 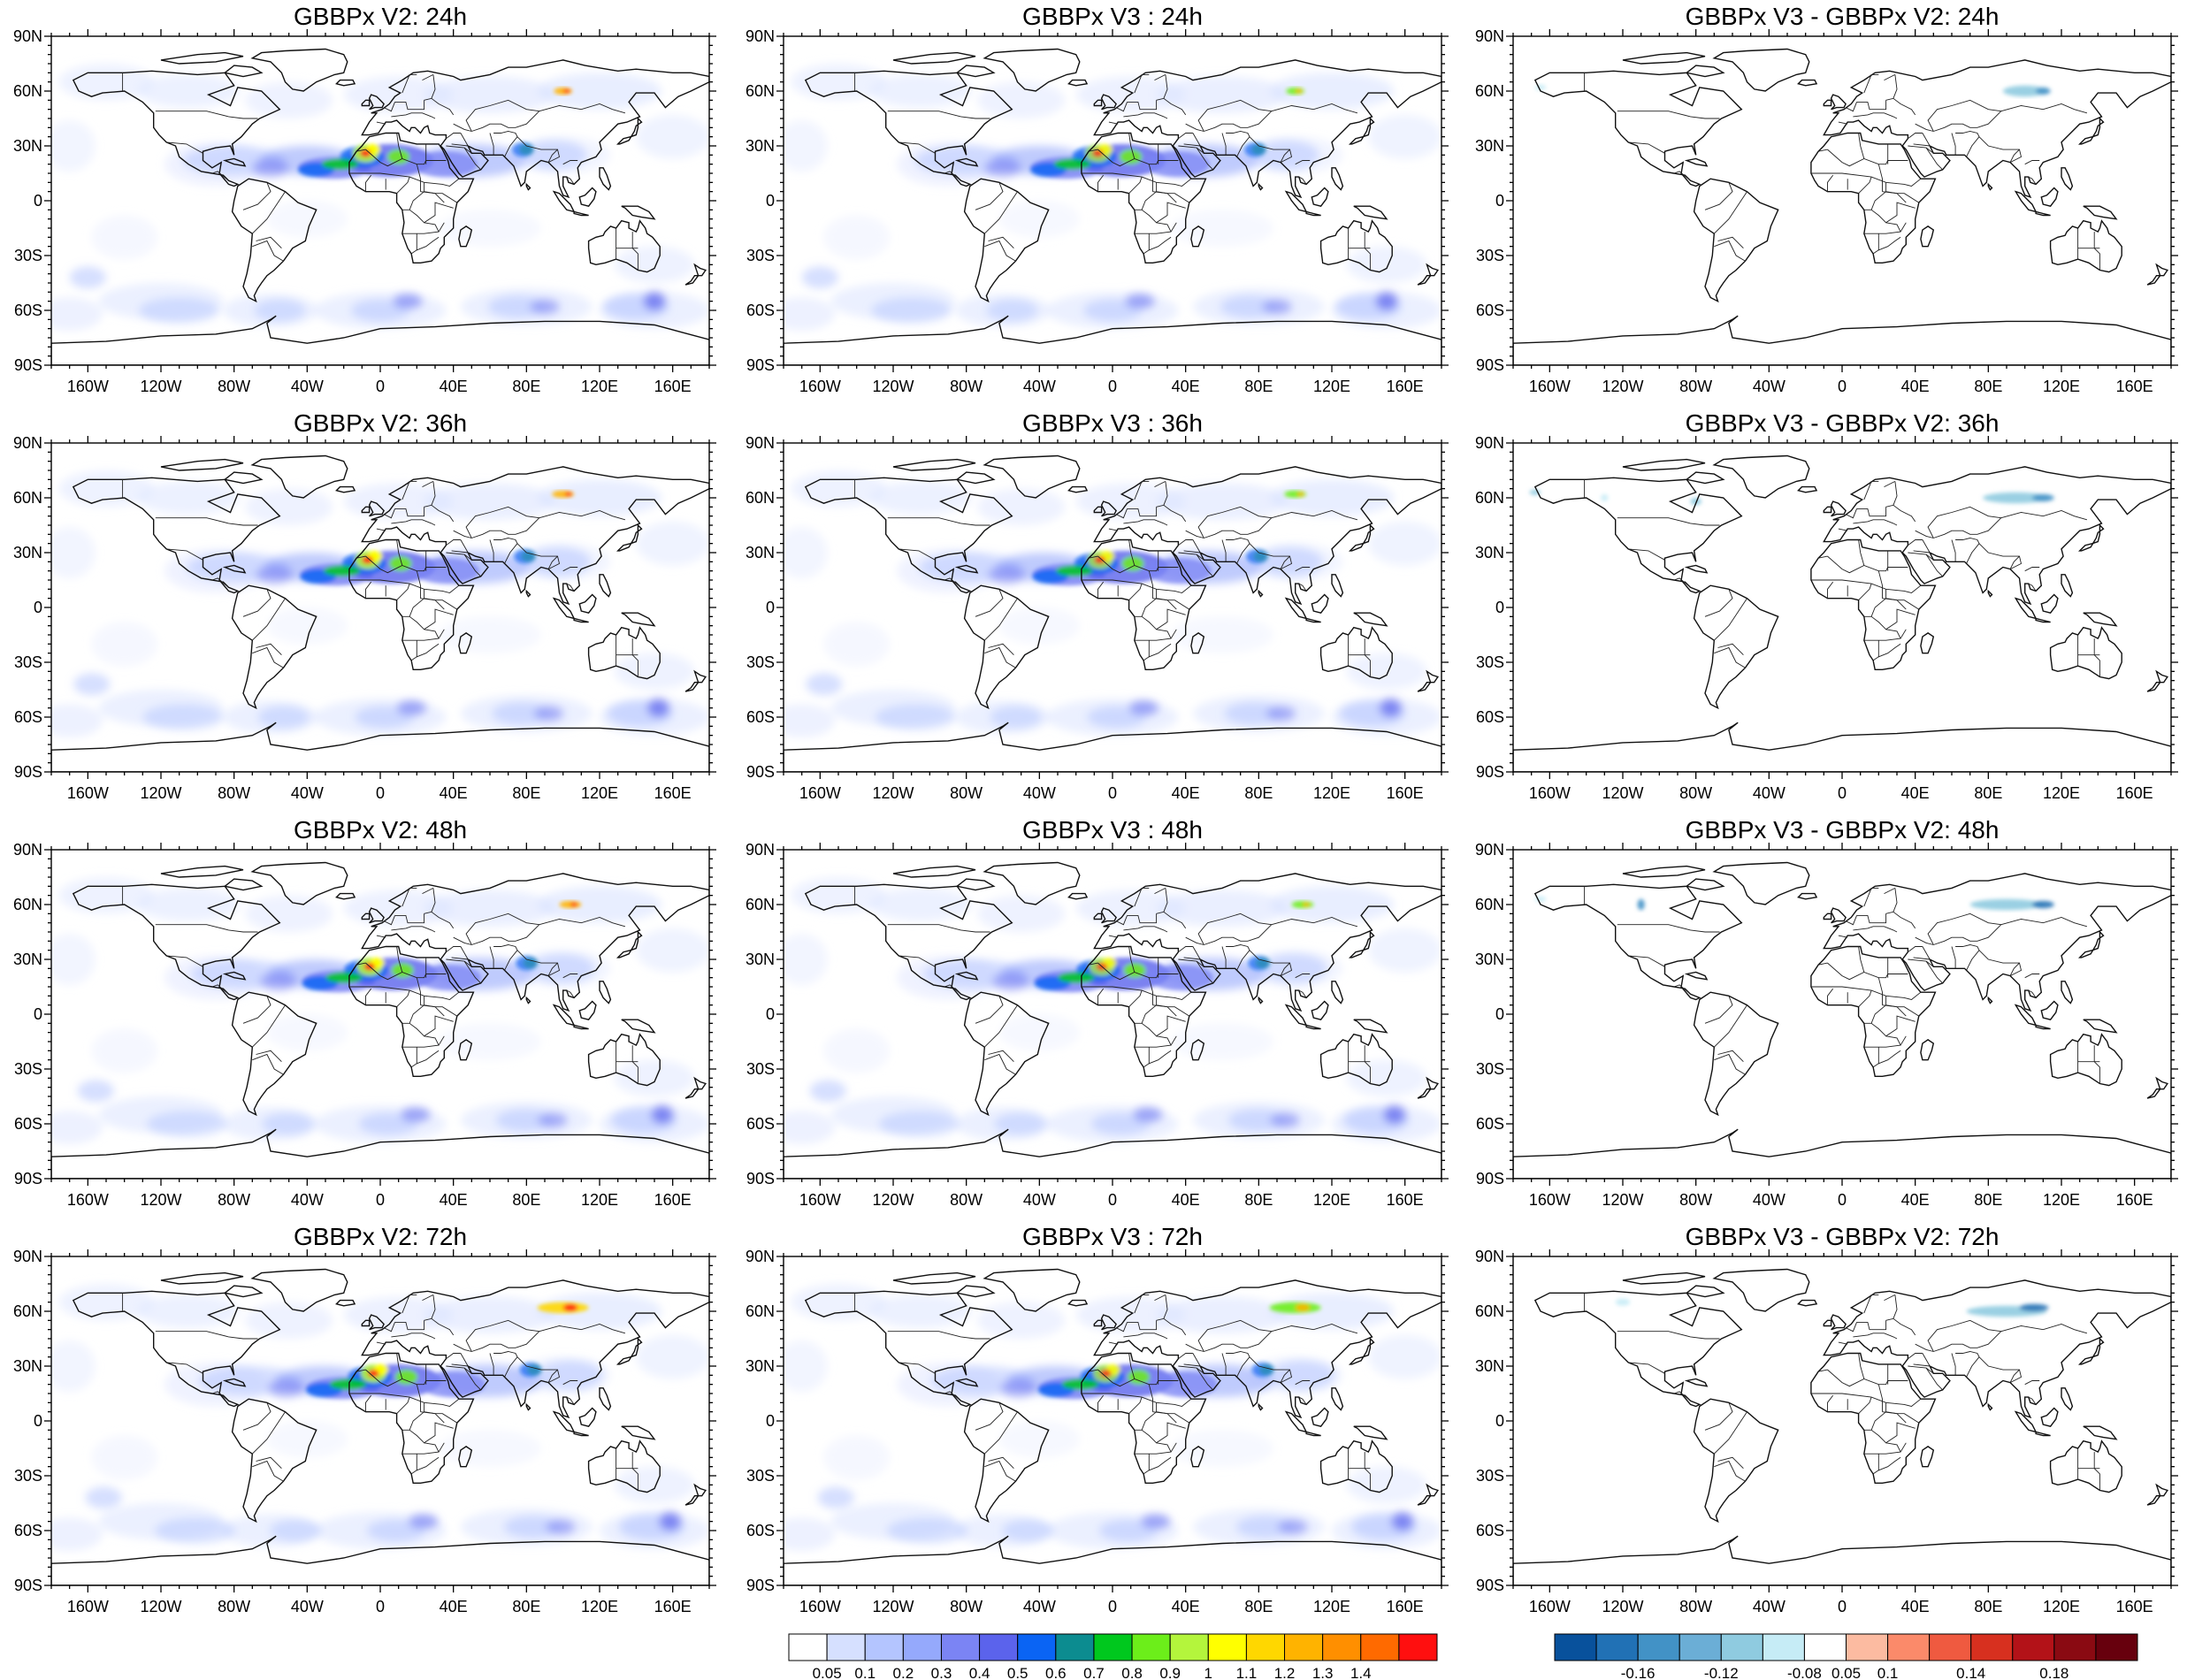 I want to click on panel-title: GBBPx V3 - GBBPx V2: 48h, so click(x=1843, y=830).